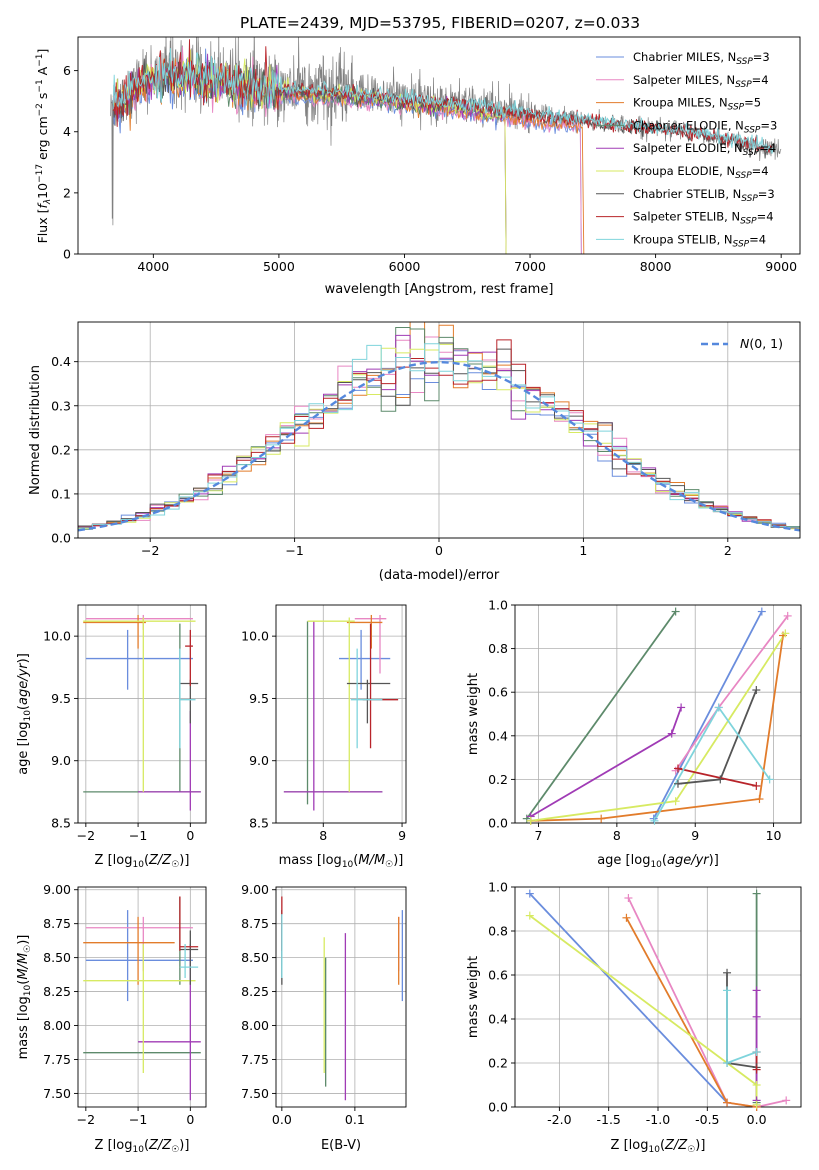  I want to click on y-tick-label: 7.50, so click(255, 1093).